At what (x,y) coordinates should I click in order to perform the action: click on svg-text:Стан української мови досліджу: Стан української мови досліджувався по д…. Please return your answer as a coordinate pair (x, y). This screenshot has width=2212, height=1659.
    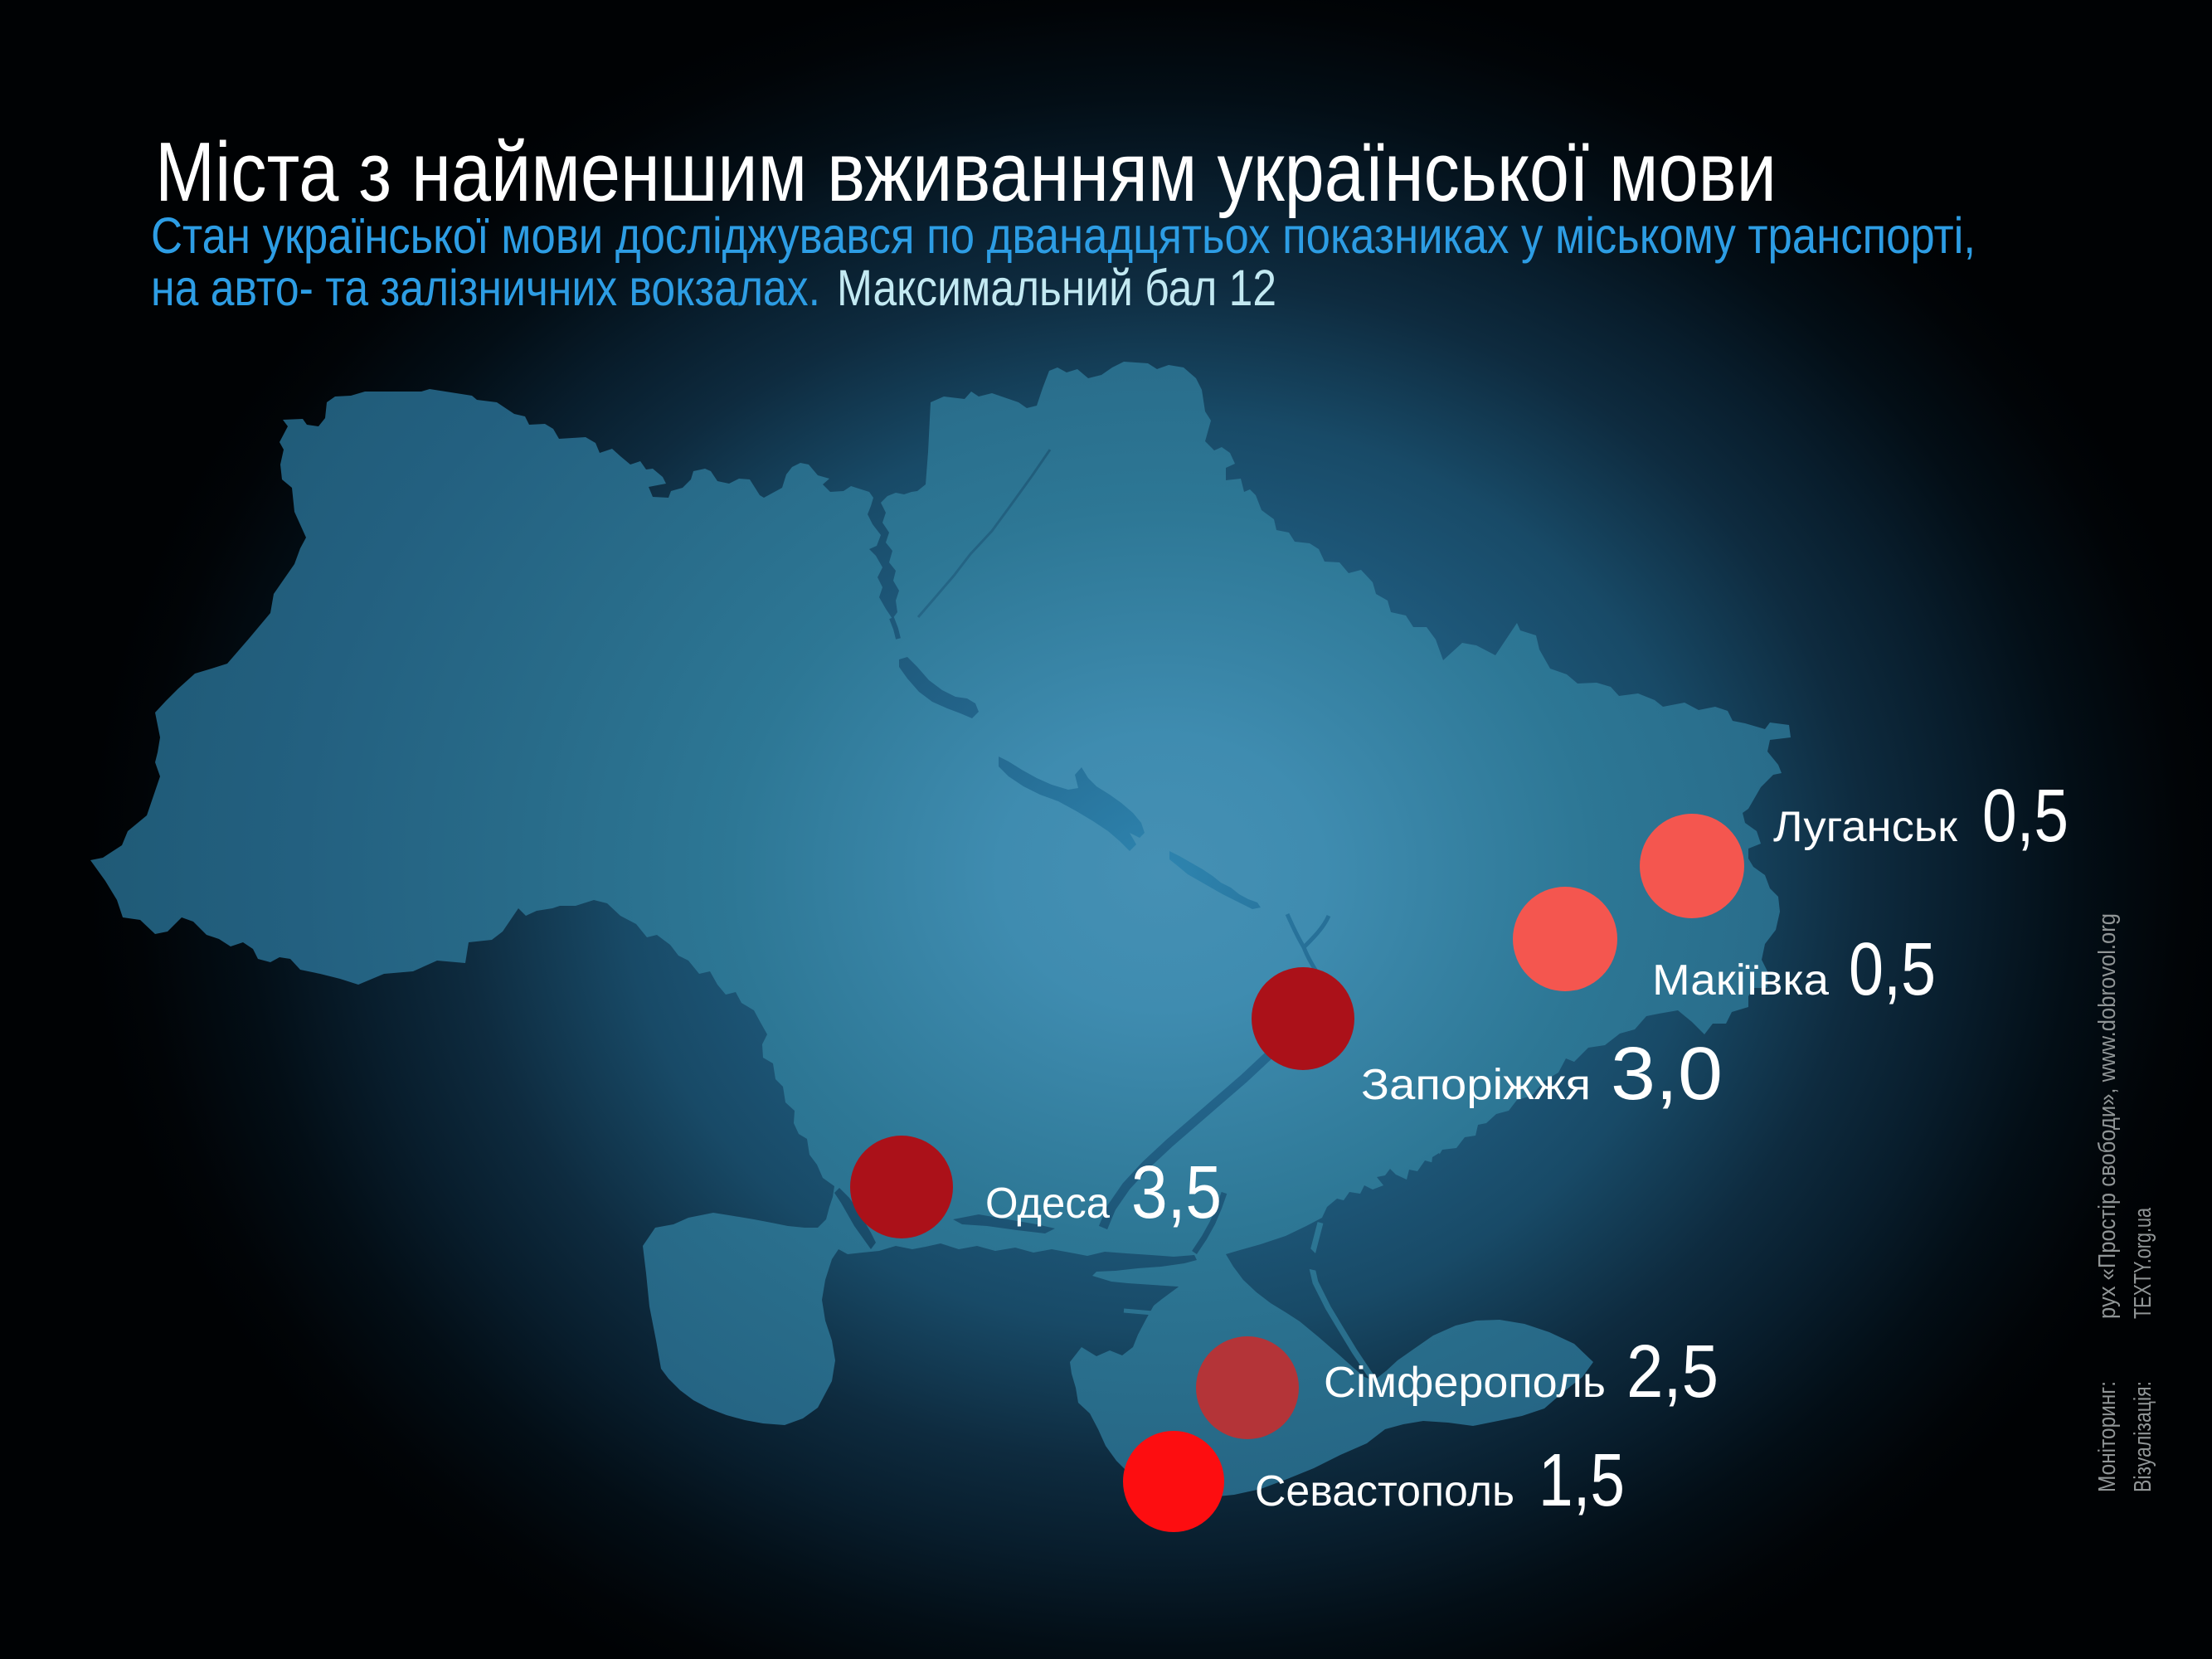
    Looking at the image, I should click on (1063, 235).